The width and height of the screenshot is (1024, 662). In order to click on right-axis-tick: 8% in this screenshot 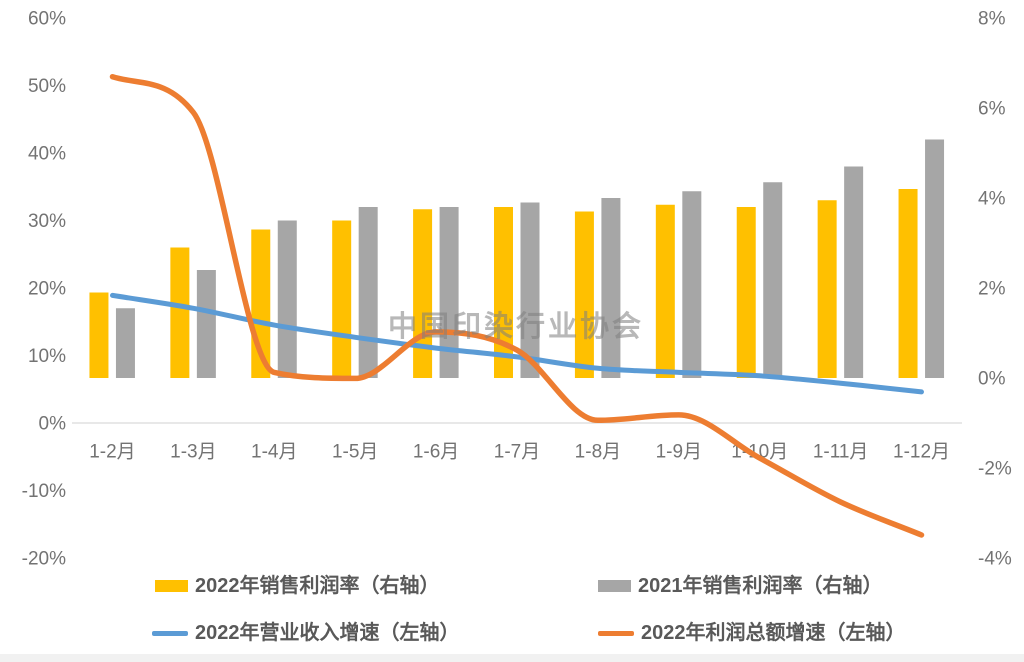, I will do `click(992, 19)`.